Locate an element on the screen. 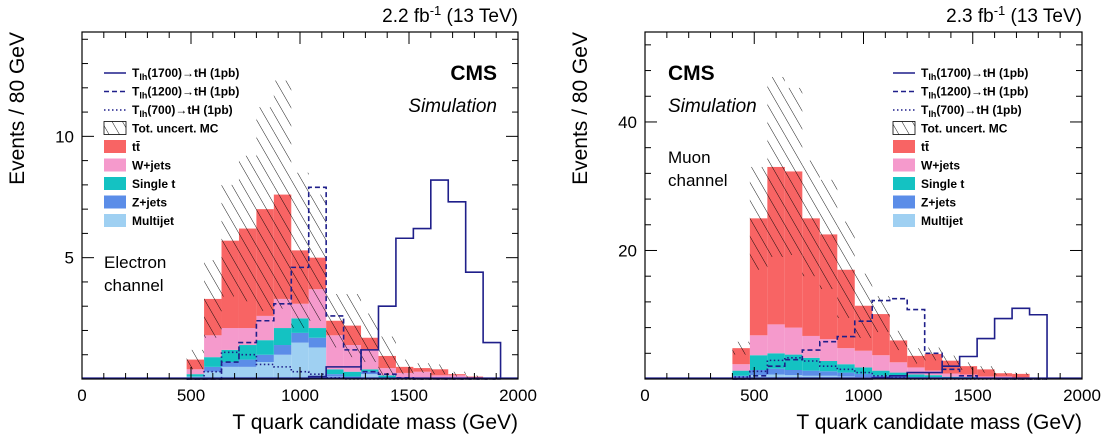  legend-entry-signal: Tlh(1700)→tH (1pb) is located at coordinates (185, 74).